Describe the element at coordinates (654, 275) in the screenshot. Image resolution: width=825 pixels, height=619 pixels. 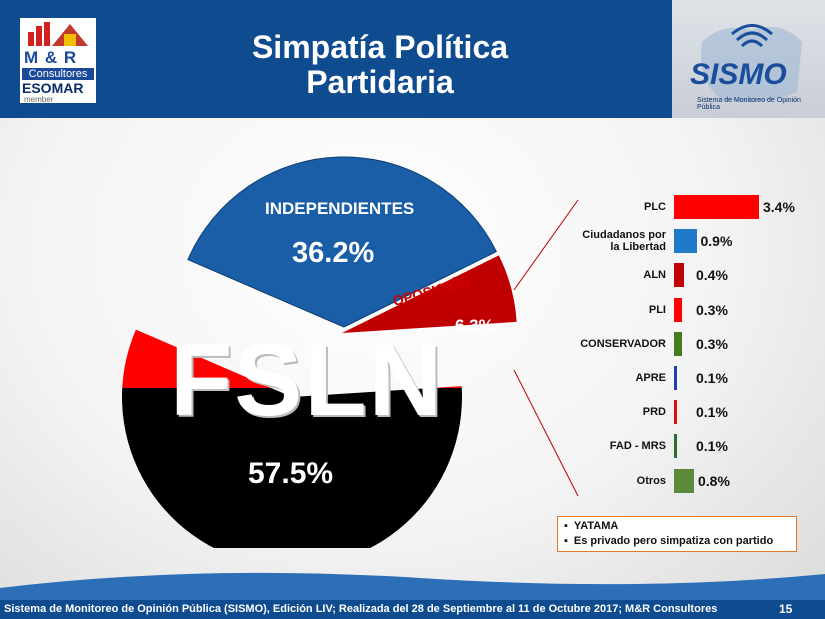
I see `bar-category-line: ALN` at that location.